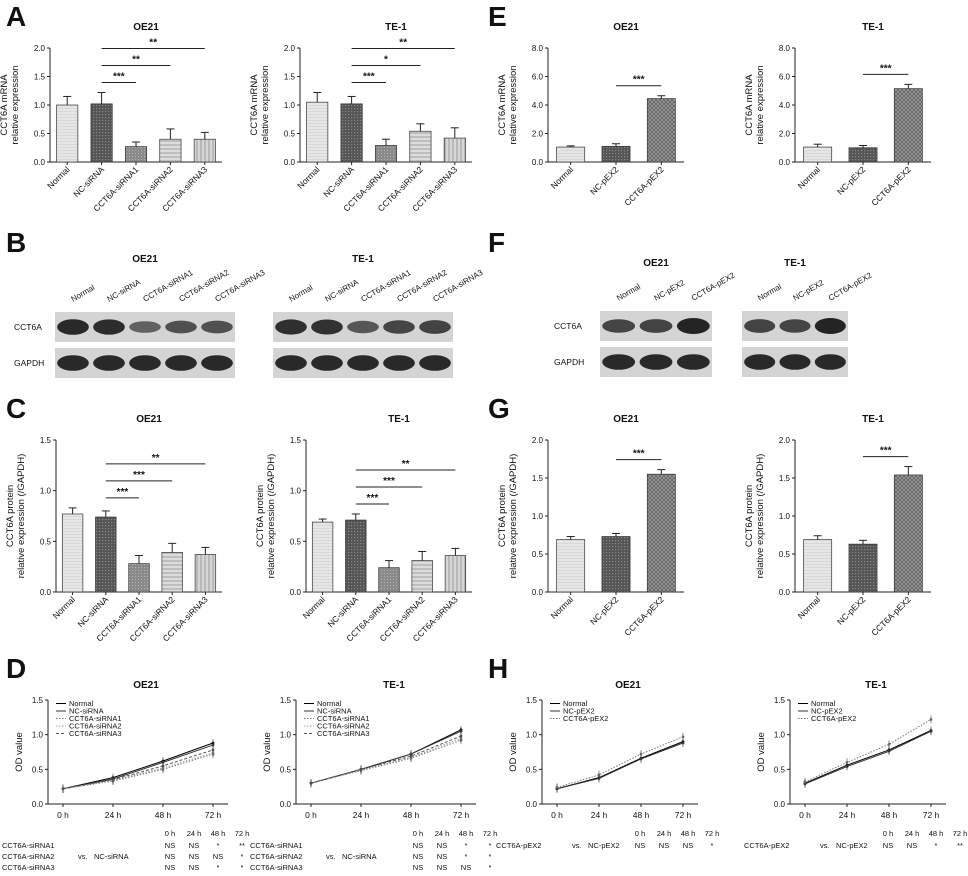 This screenshot has width=968, height=876. What do you see at coordinates (644, 186) in the screenshot?
I see `x-tick-label: CCT6A-pEX2` at bounding box center [644, 186].